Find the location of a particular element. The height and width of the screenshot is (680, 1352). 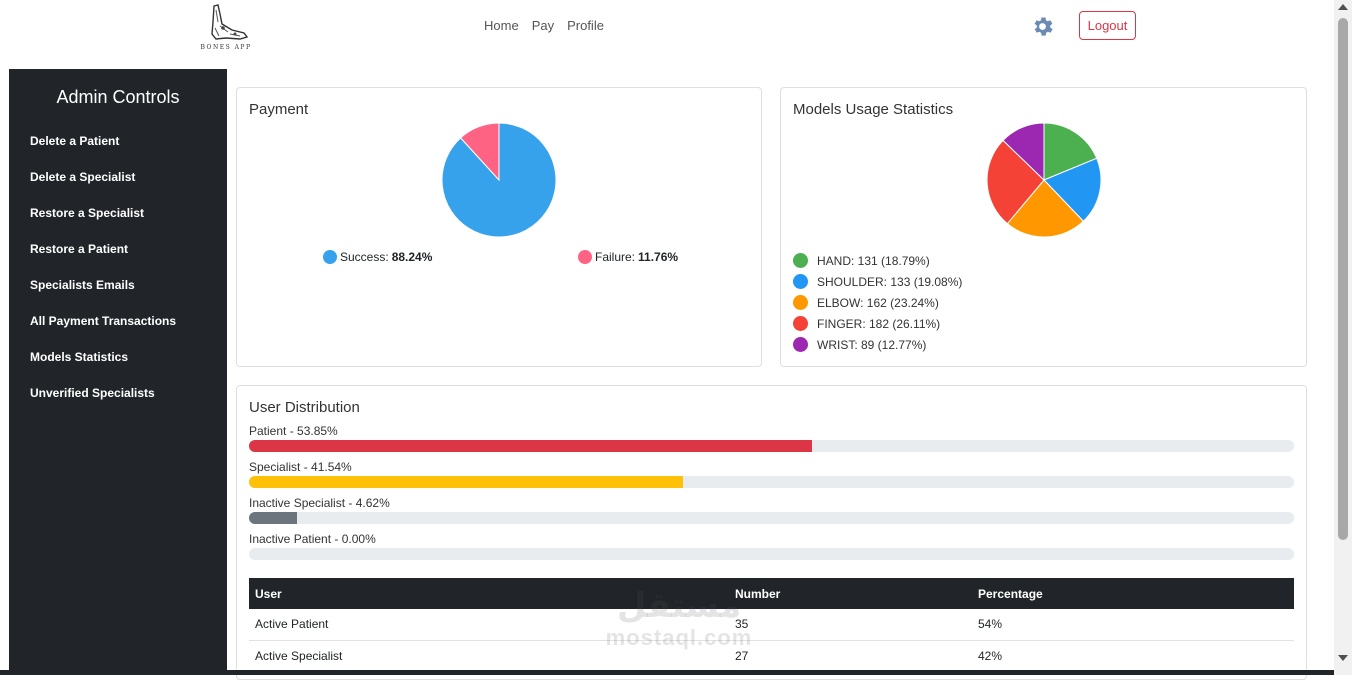

page-scrollbar is located at coordinates (1343, 337).